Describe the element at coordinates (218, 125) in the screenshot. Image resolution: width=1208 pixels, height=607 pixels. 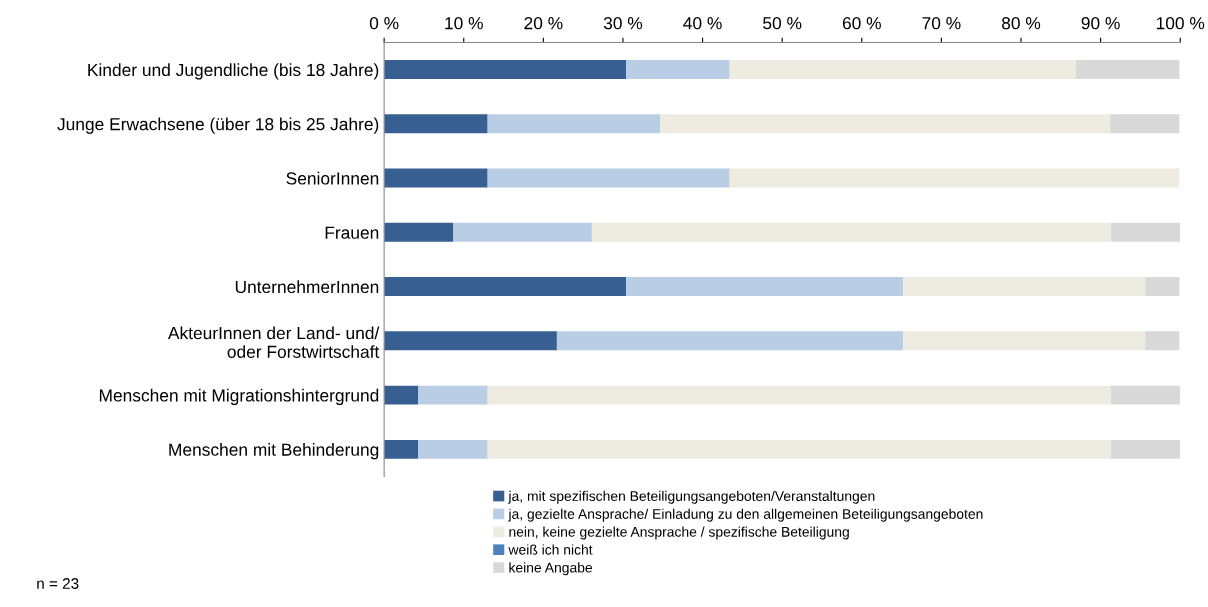
I see `y-tick-label: Junge Erwachsene (über 18 bis 25 Jahre)` at that location.